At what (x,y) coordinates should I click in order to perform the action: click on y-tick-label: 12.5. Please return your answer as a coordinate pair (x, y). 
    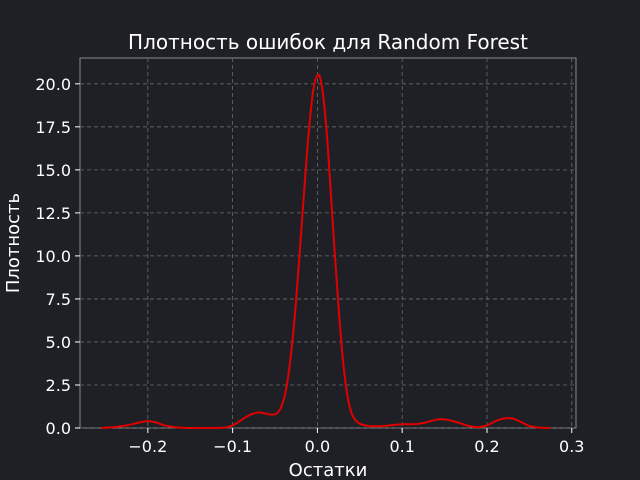
    Looking at the image, I should click on (53, 213).